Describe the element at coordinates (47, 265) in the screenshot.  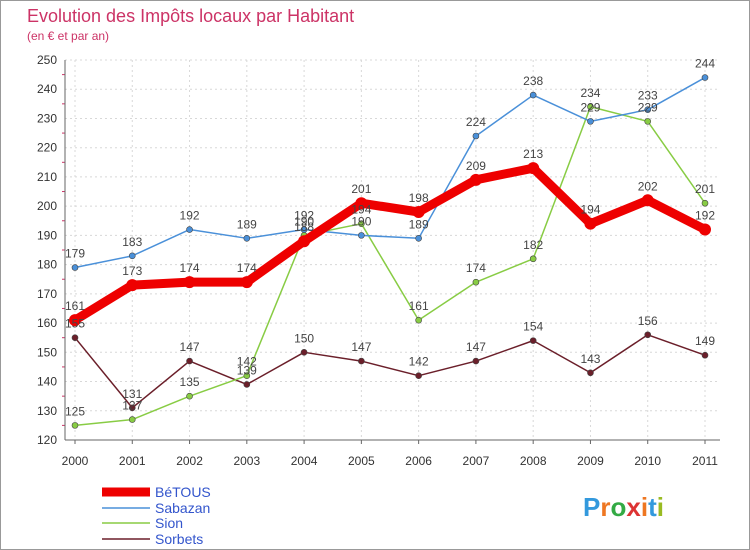
I see `y-tick-label: 180` at that location.